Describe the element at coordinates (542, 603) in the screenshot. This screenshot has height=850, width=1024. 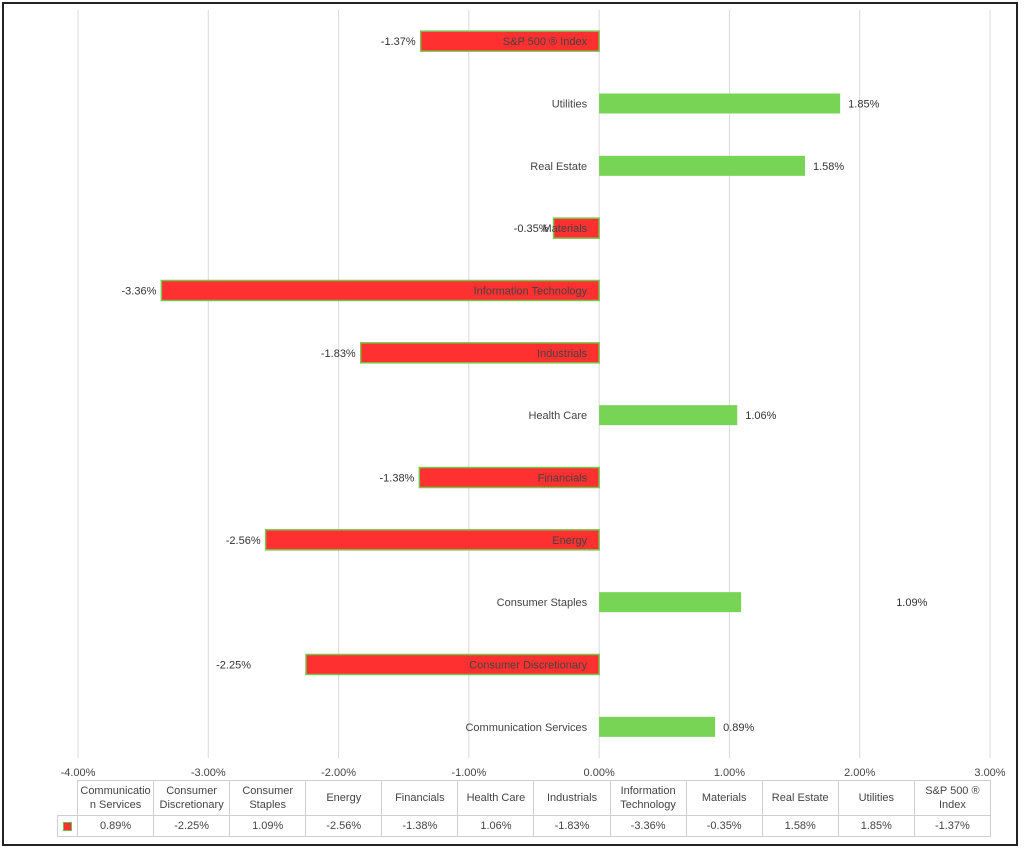
I see `category-label: Consumer Staples` at that location.